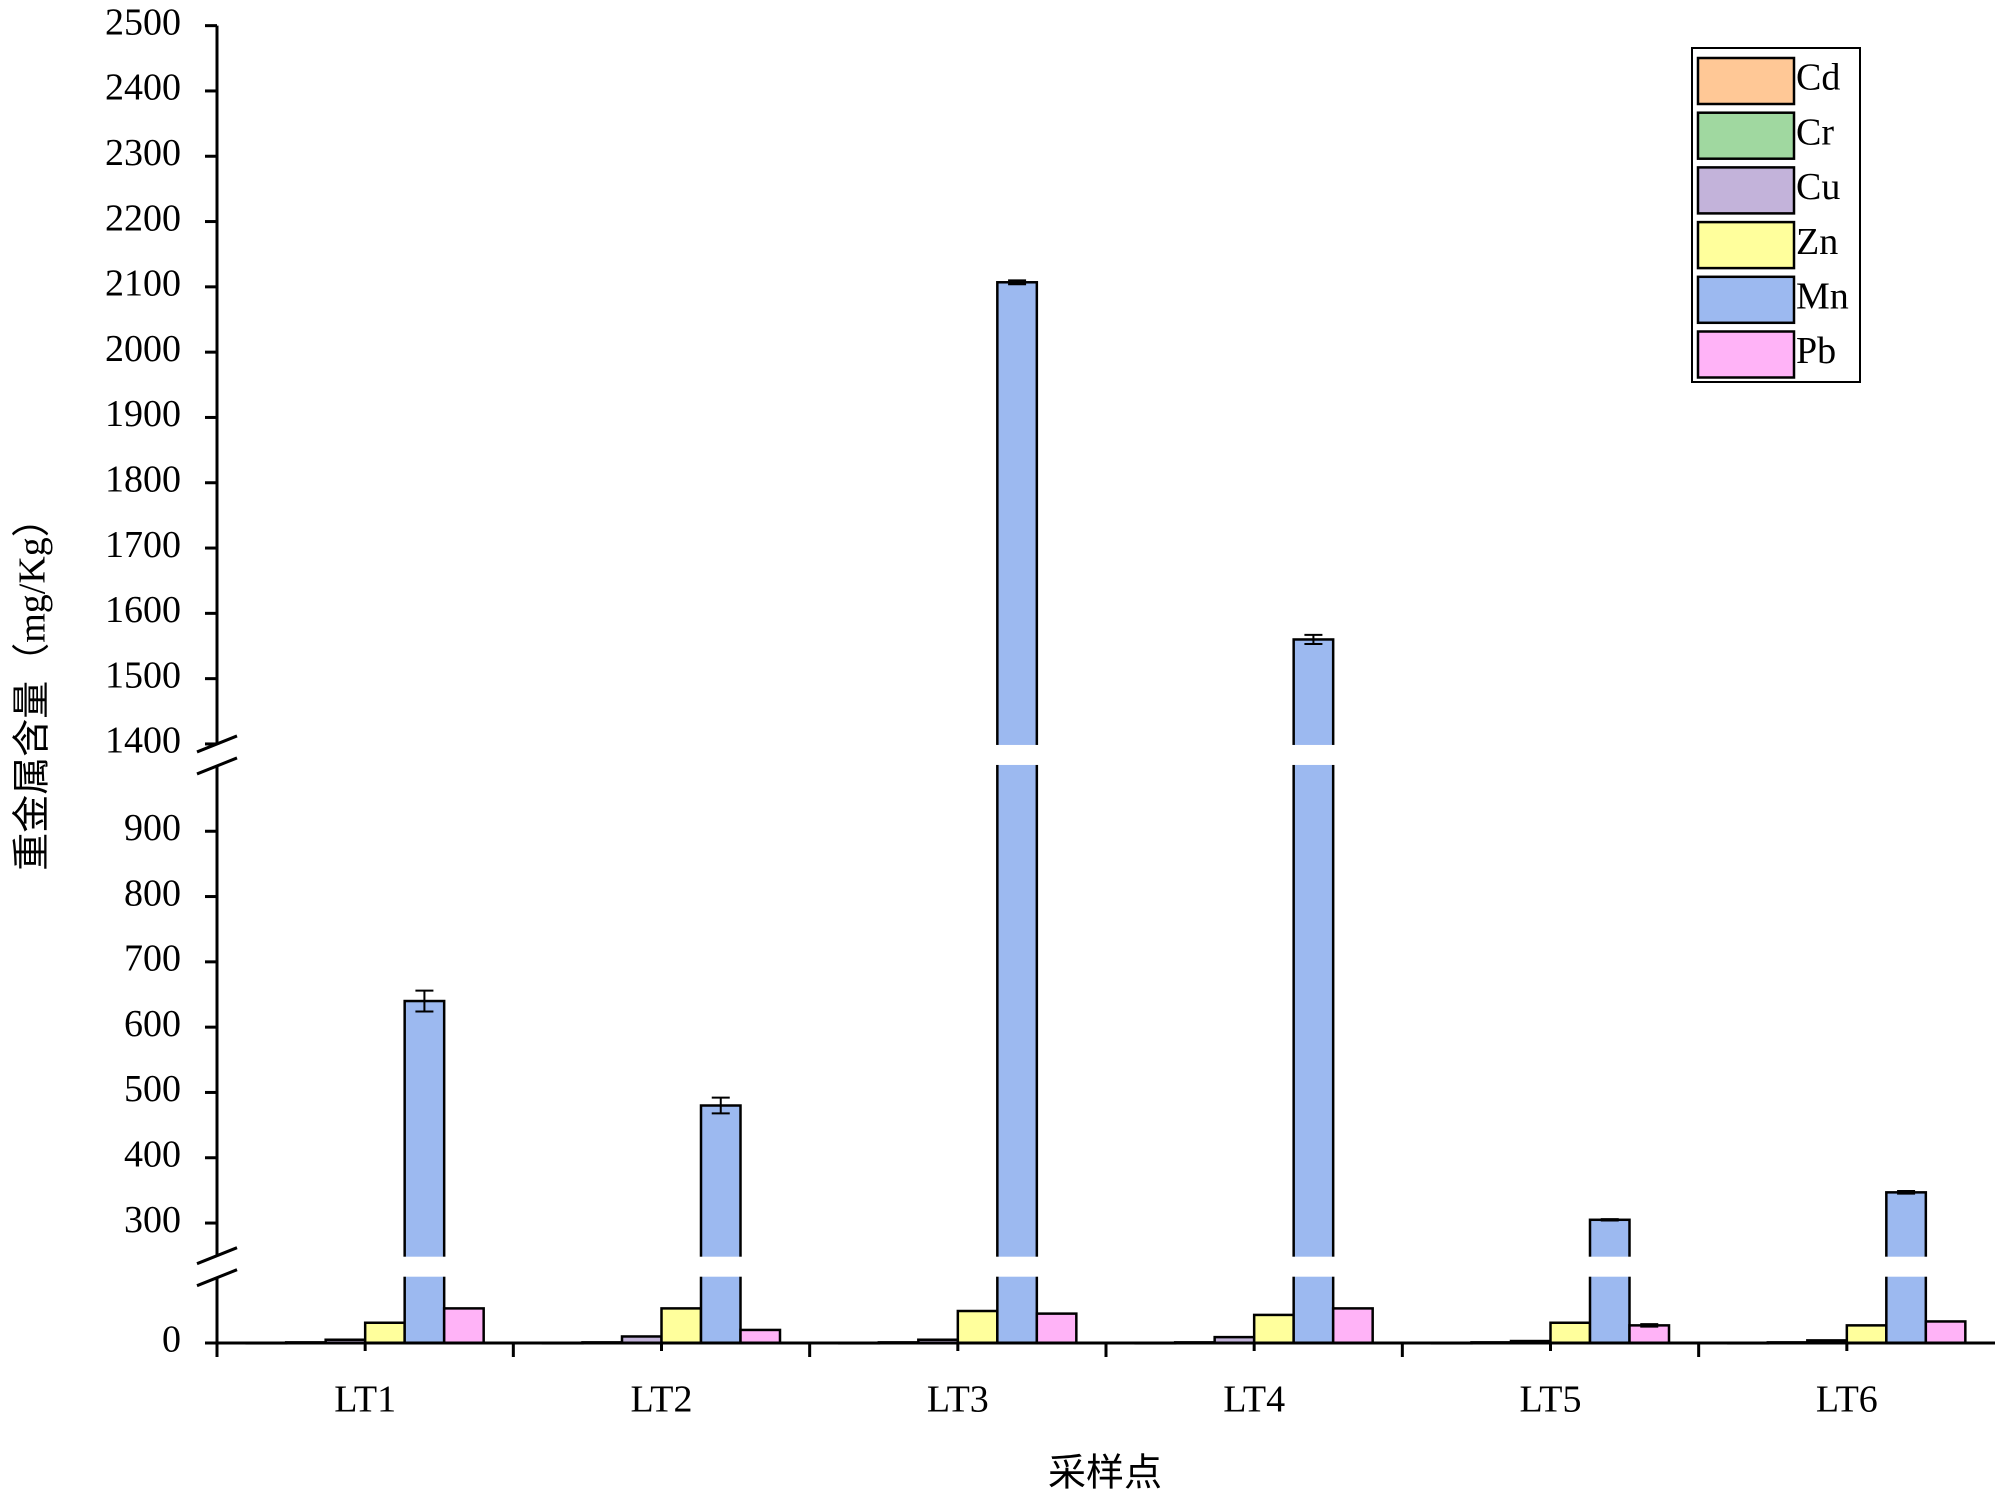 Image resolution: width=2000 pixels, height=1506 pixels. Describe the element at coordinates (143, 545) in the screenshot. I see `y-tick-label: 1700` at that location.